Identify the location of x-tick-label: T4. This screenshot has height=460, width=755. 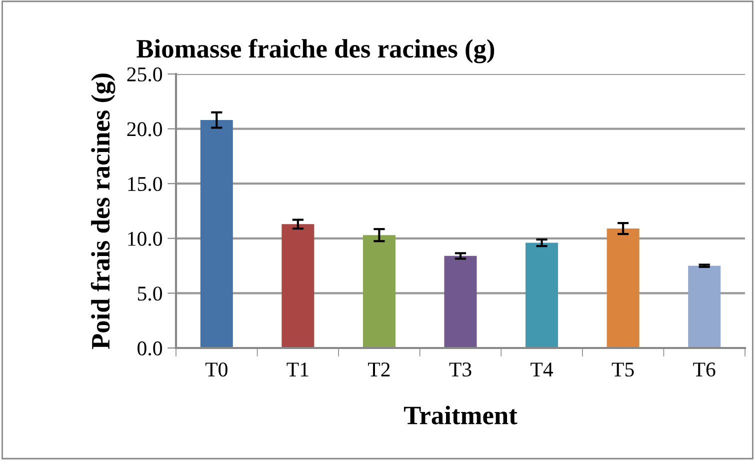
(542, 369).